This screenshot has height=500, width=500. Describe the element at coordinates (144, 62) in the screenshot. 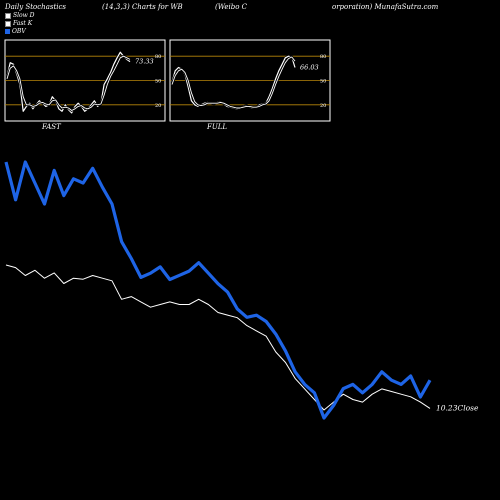

I see `fast-last-value: 73.33` at that location.